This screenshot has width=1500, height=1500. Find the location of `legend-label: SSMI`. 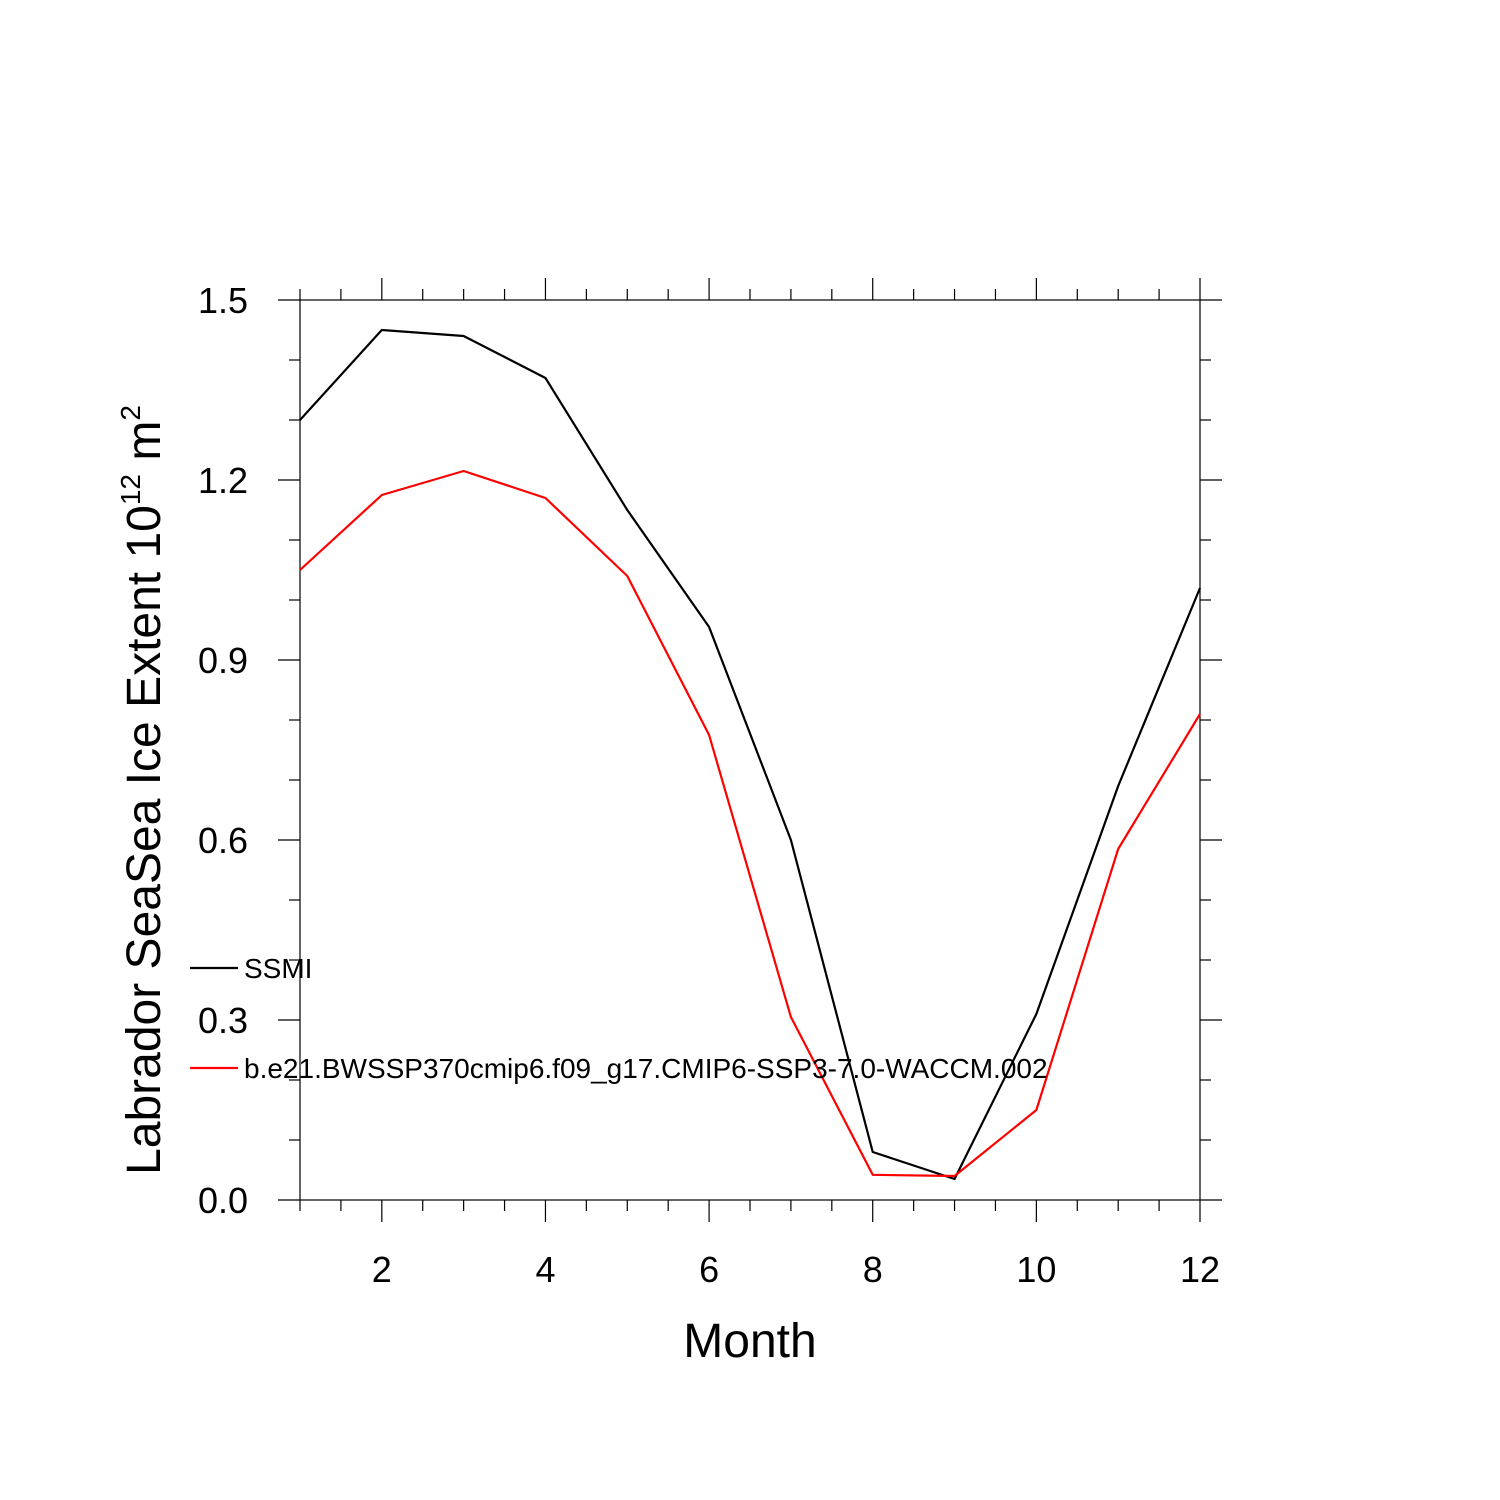

legend-label: SSMI is located at coordinates (278, 968).